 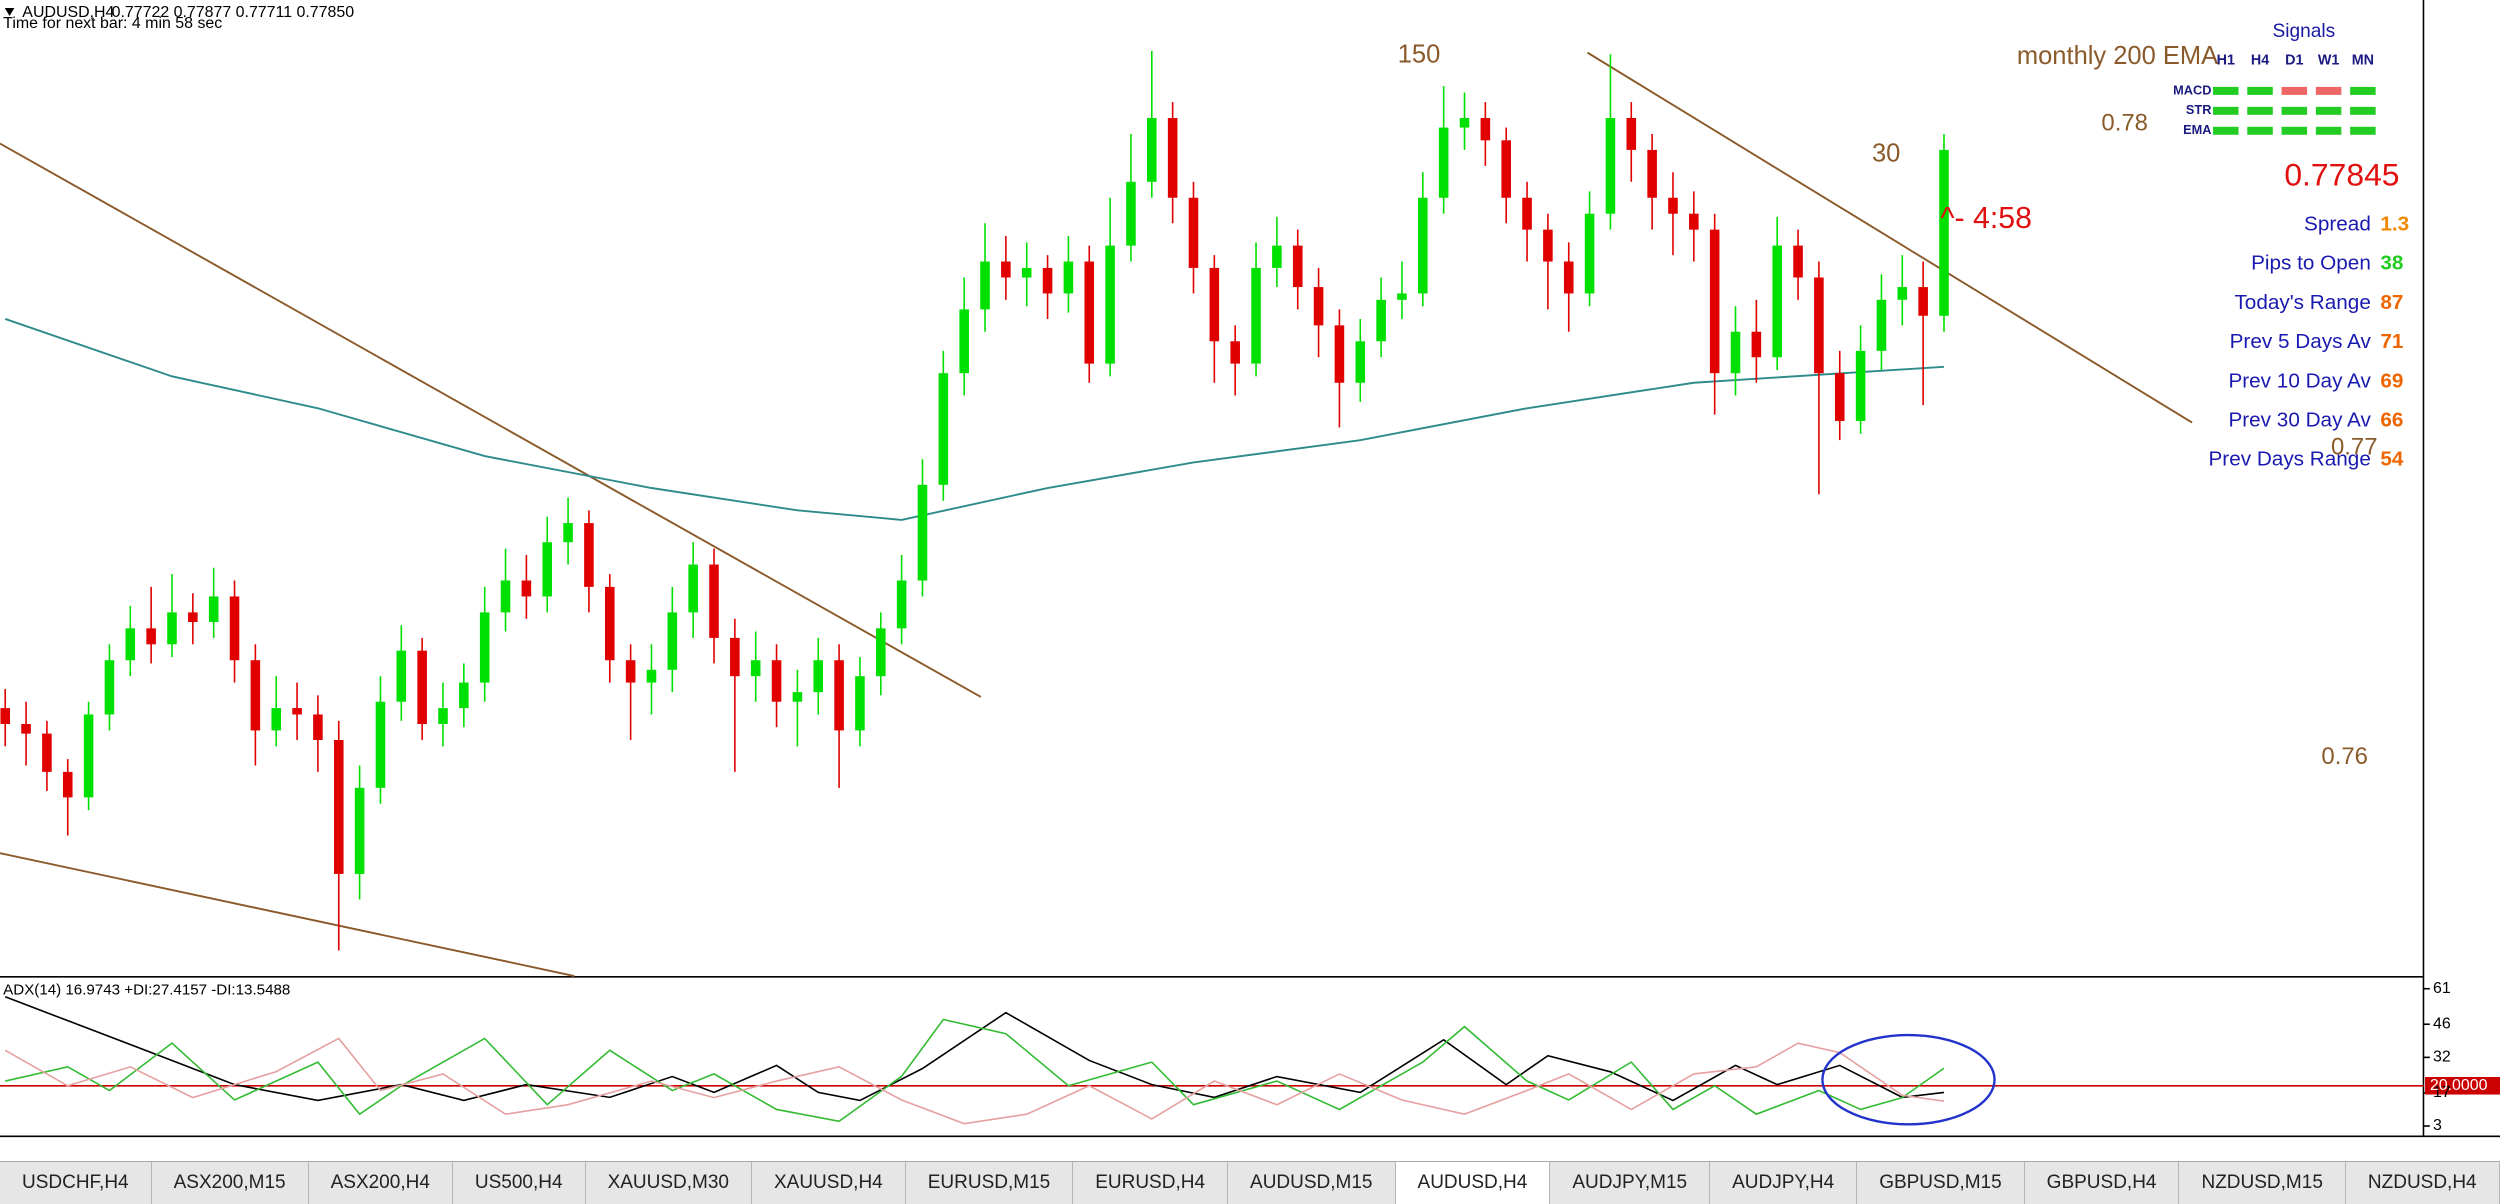 I want to click on tab: USDCHF,H4, so click(x=76, y=1183).